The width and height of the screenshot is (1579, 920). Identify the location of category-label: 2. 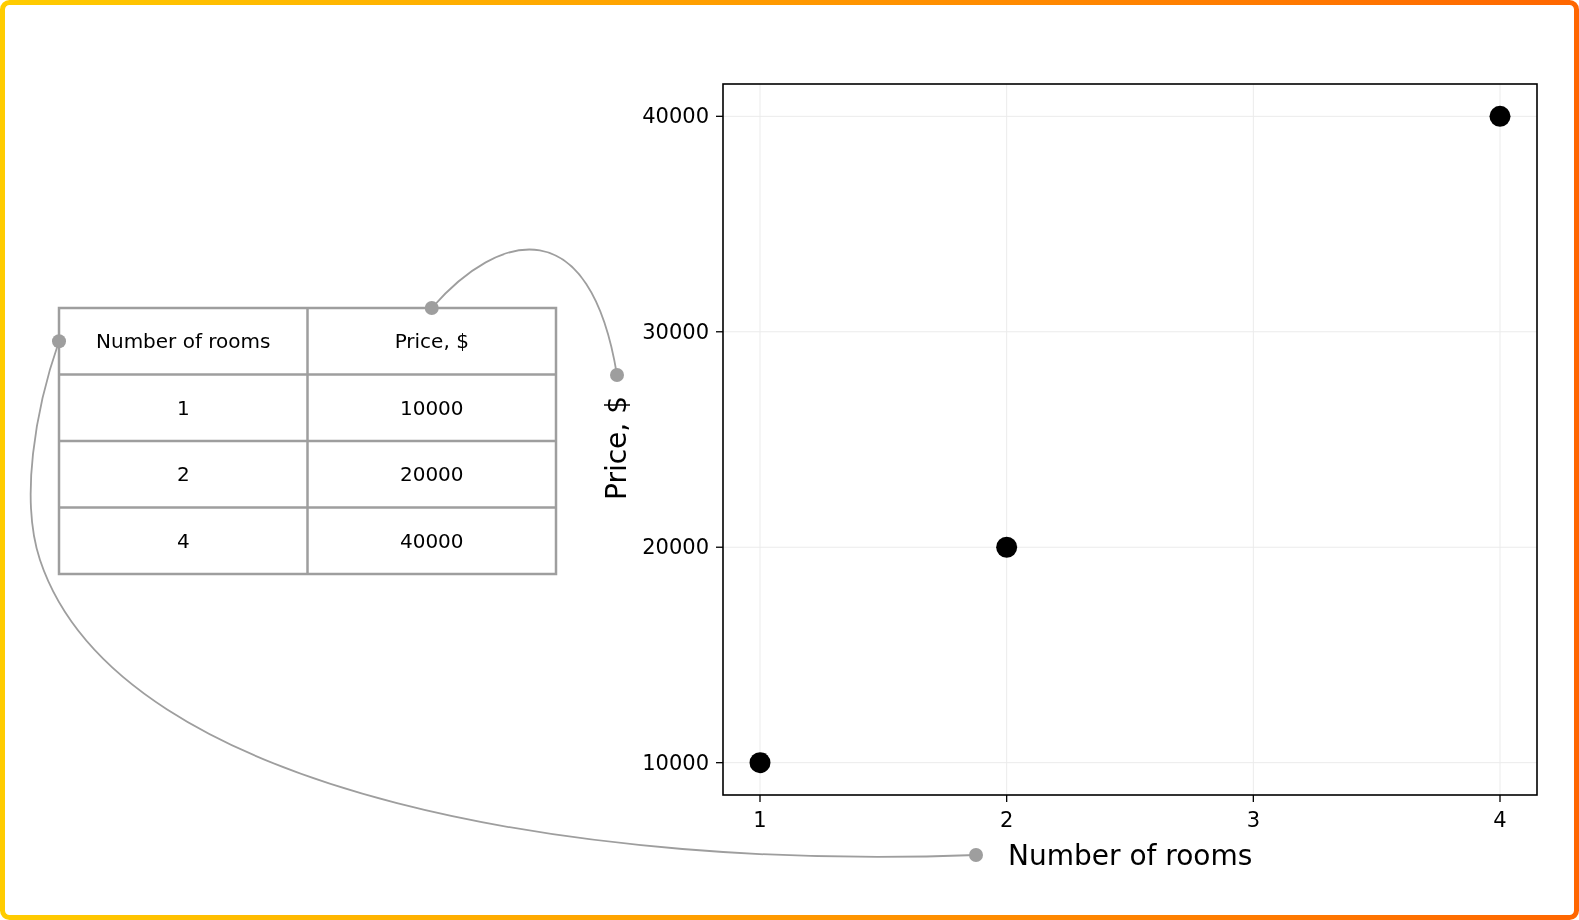
(183, 474).